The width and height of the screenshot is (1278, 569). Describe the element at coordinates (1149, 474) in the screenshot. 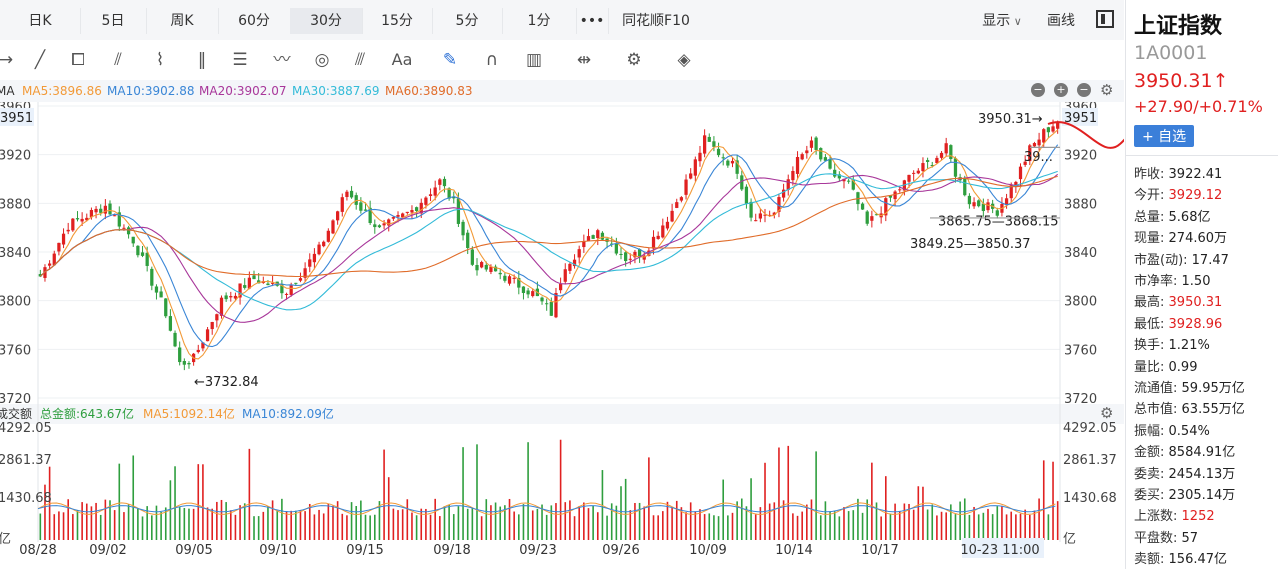

I see `stat-label: 委卖:` at that location.